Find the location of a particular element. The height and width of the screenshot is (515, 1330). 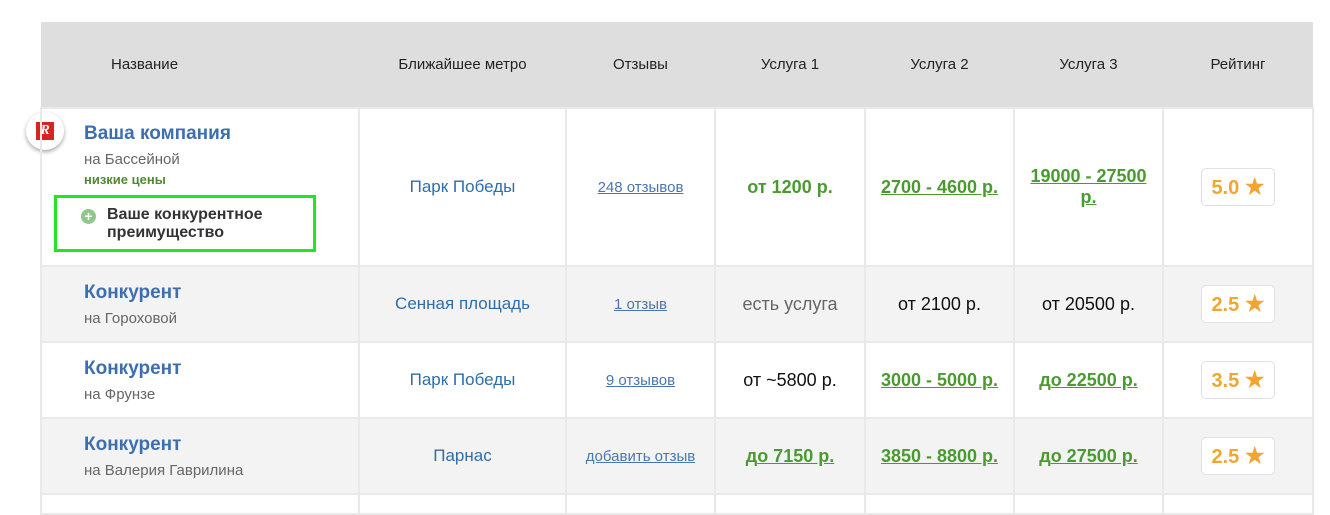

reviews-cell: 1 отзыв is located at coordinates (640, 304).